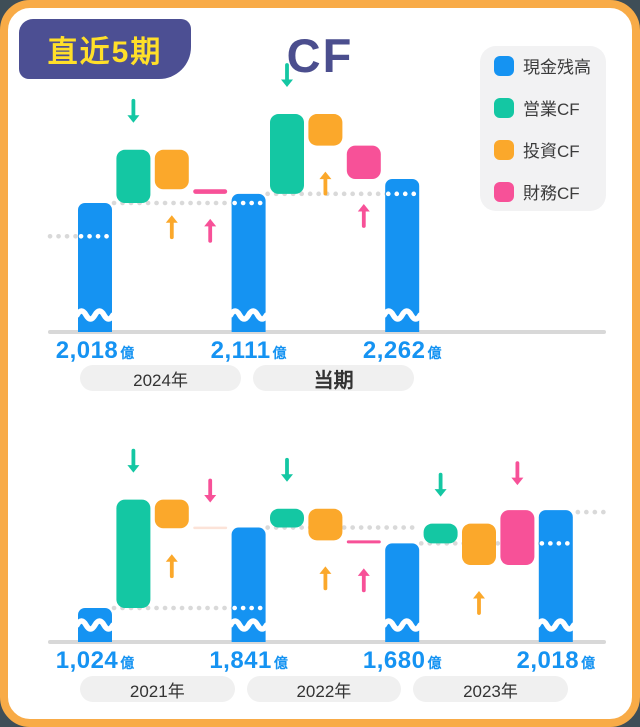 The height and width of the screenshot is (727, 640). Describe the element at coordinates (240, 350) in the screenshot. I see `balance-number: 2,111` at that location.